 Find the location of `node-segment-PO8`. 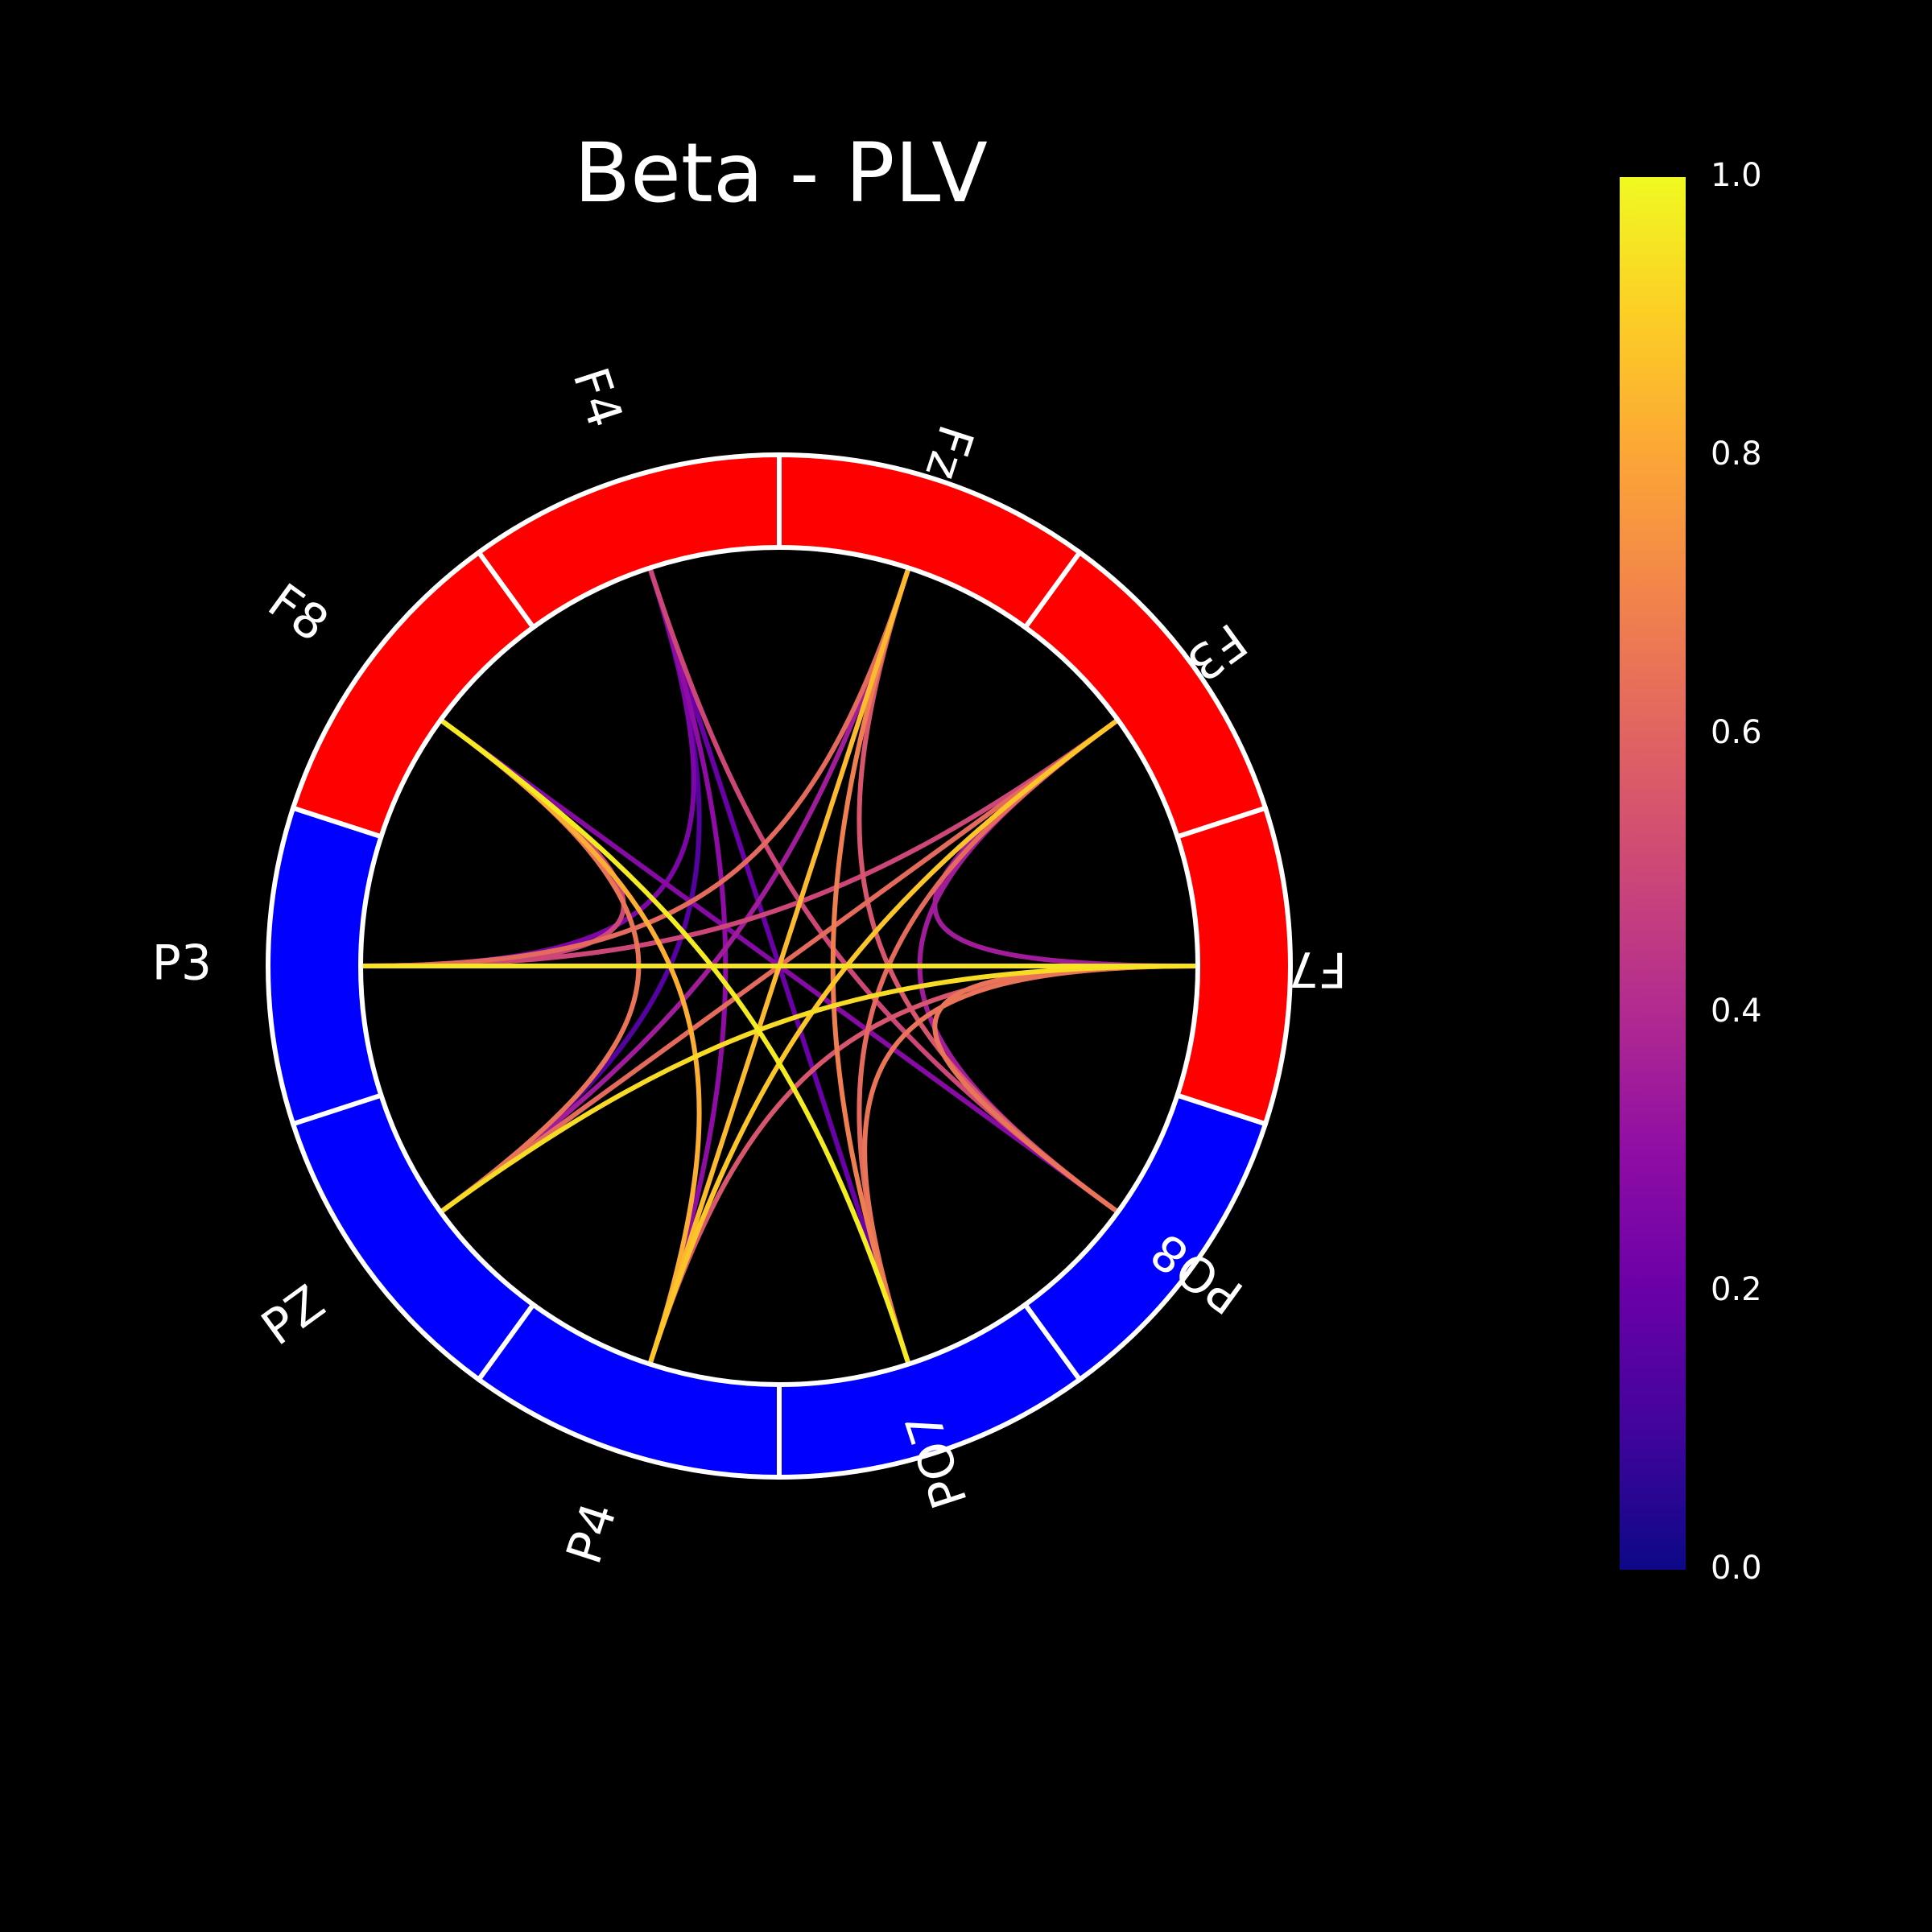

node-segment-PO8 is located at coordinates (1145, 1237).